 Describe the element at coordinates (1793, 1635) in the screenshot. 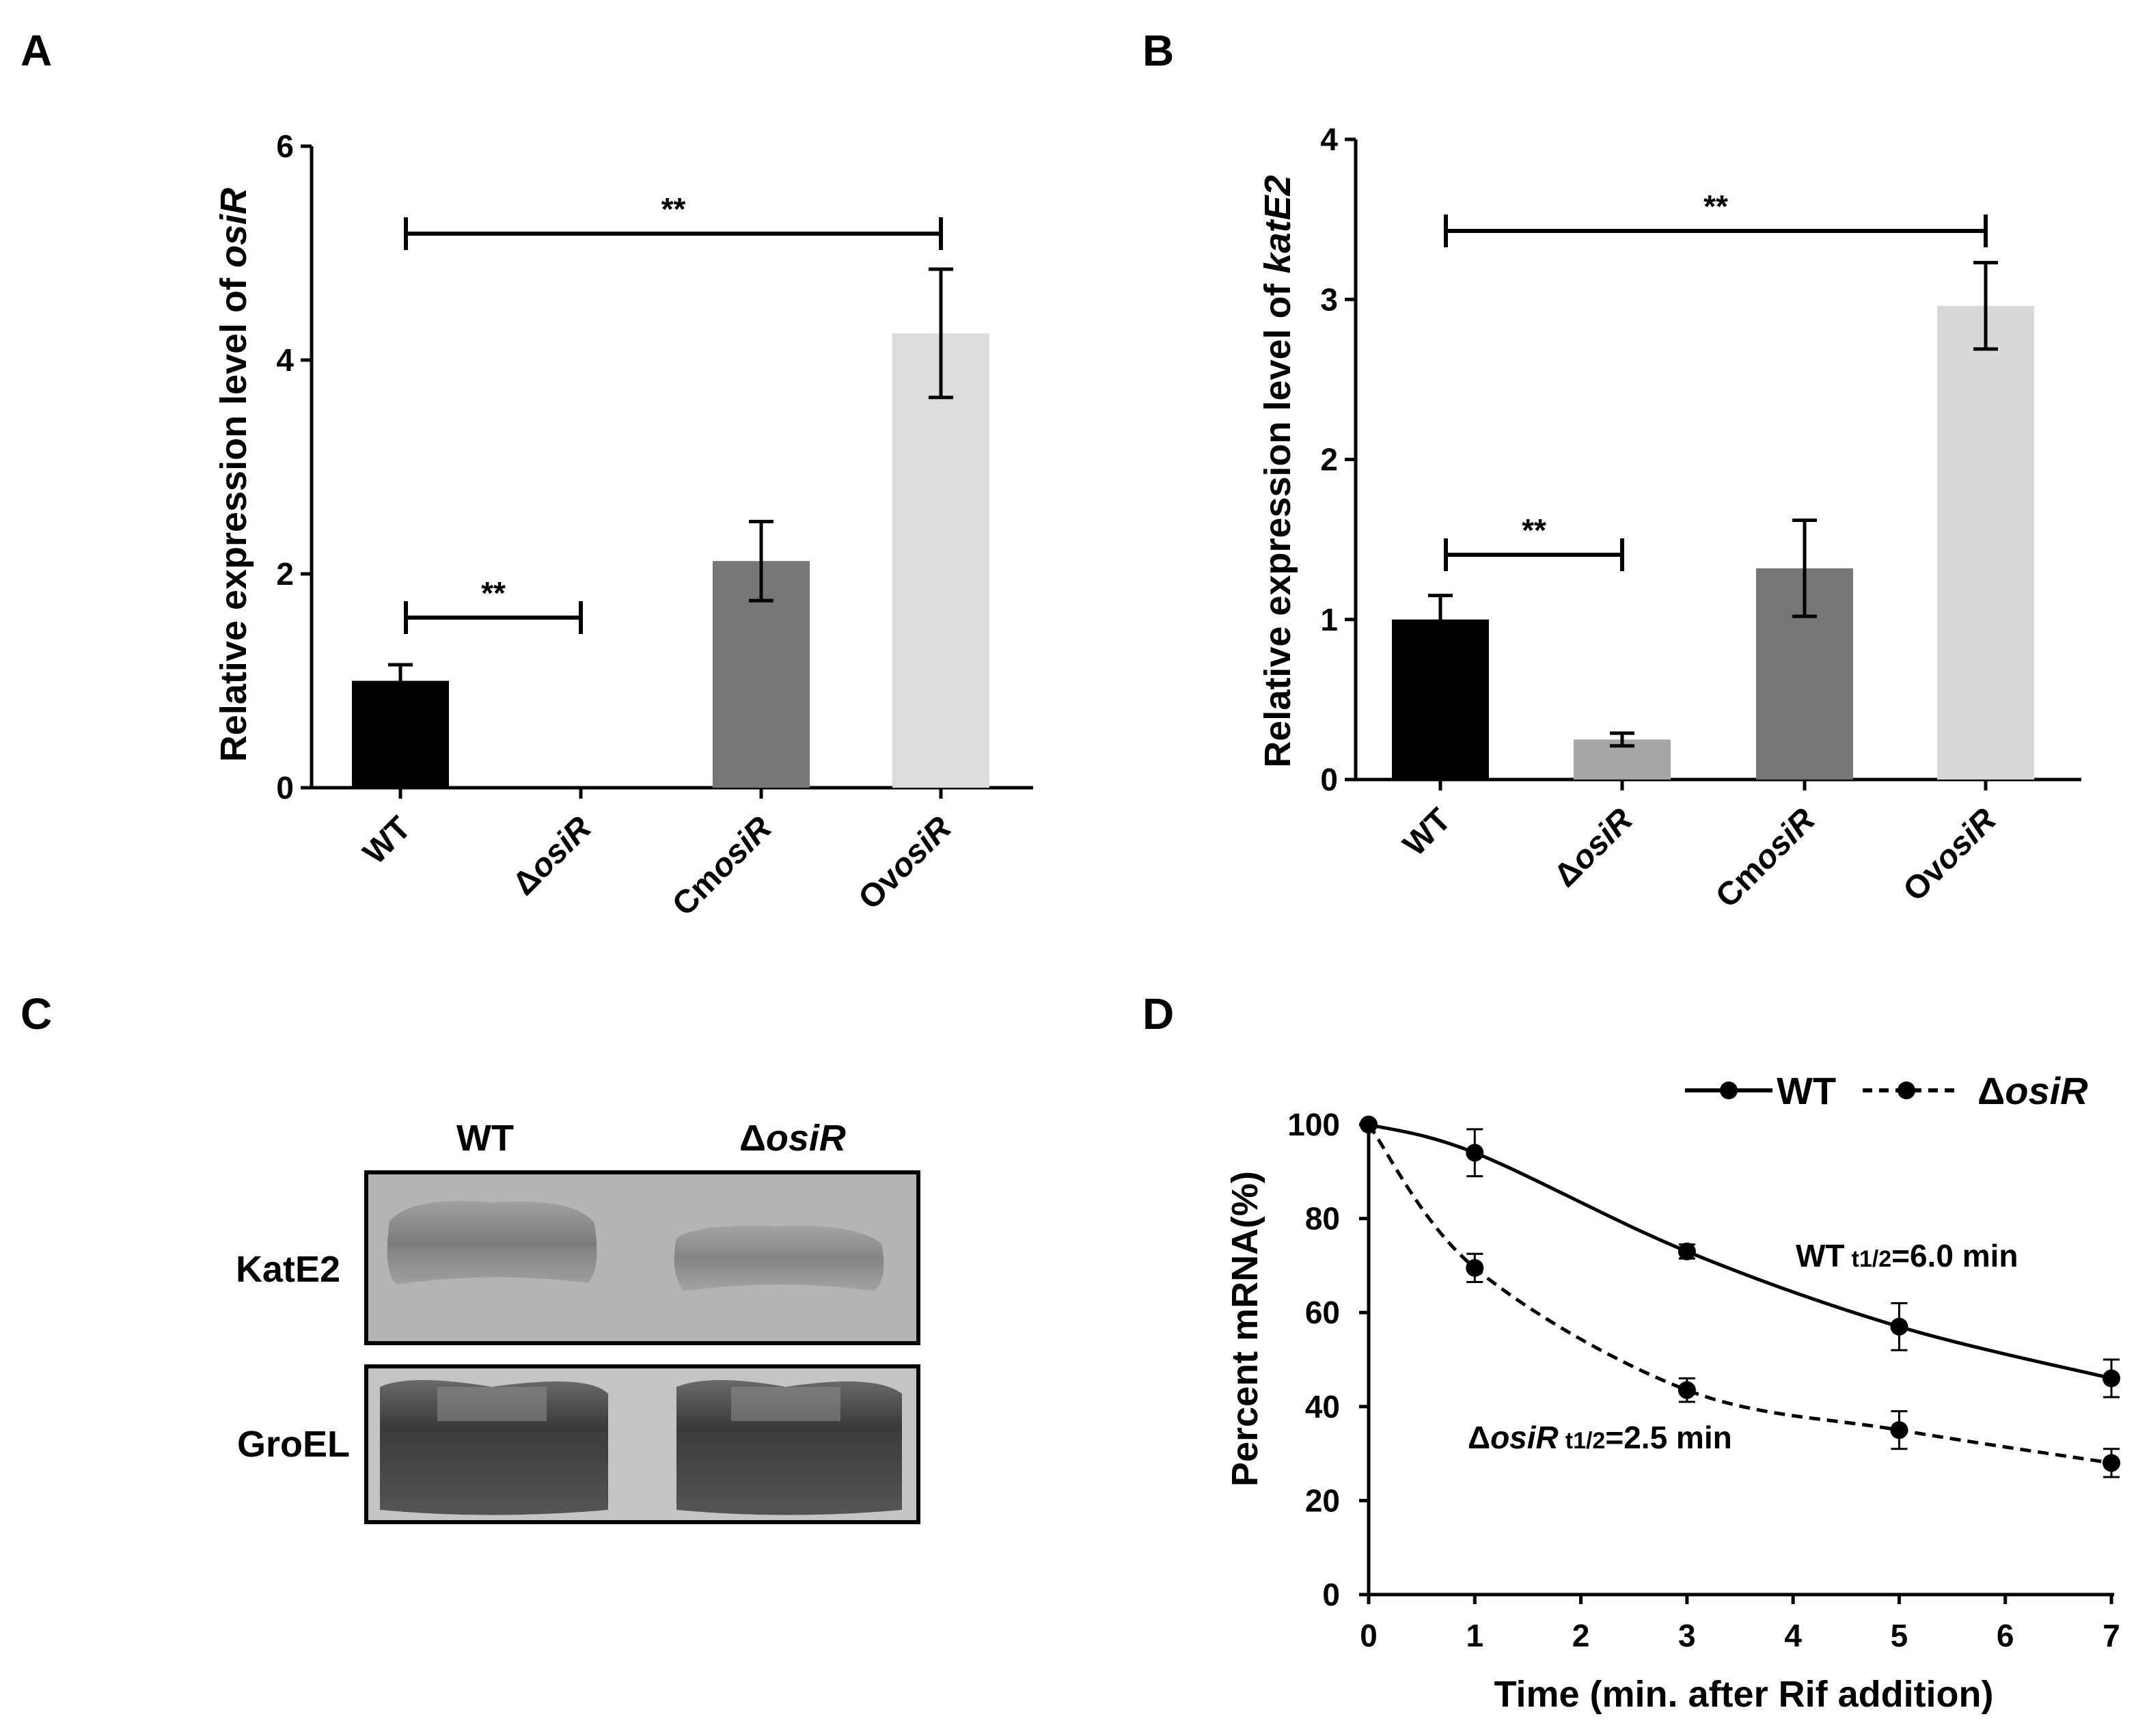

I see `x-tick-label: 4` at that location.